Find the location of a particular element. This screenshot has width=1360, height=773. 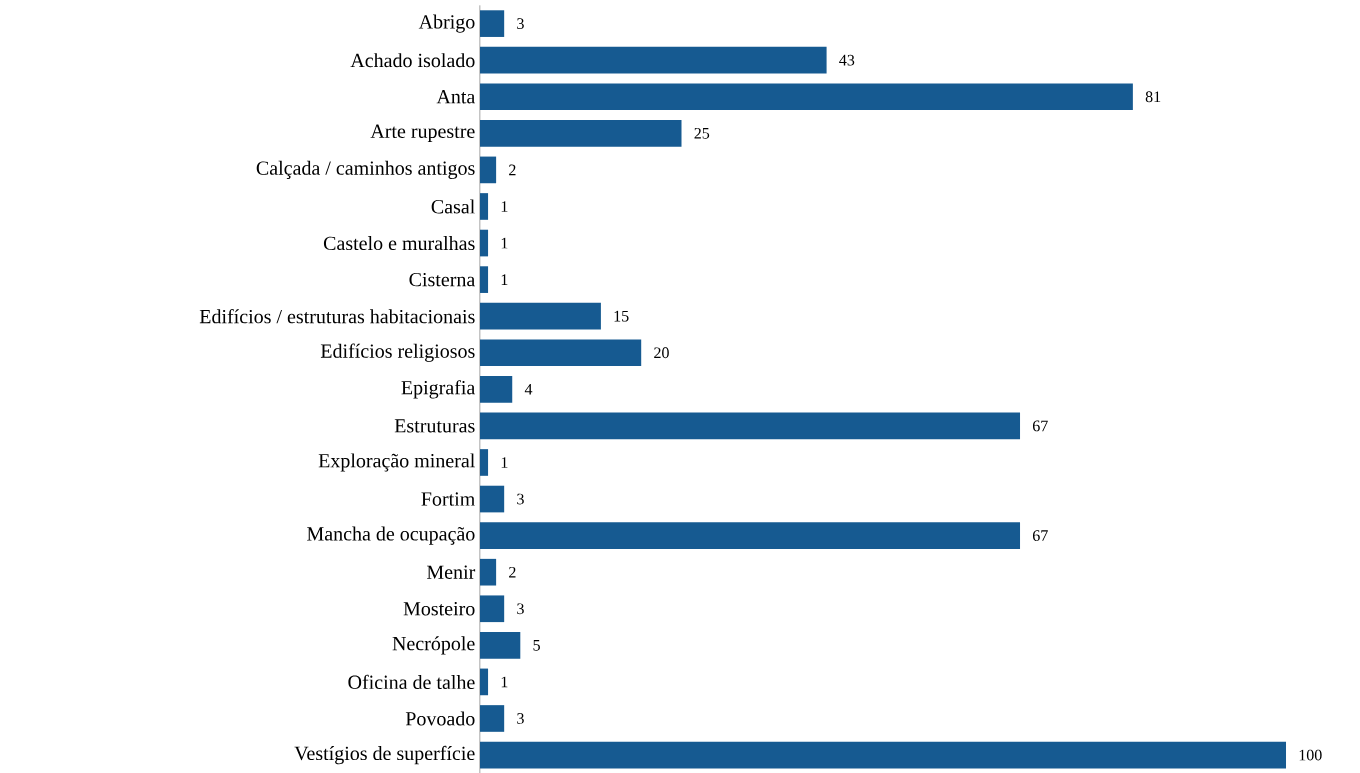

y-tick-label: Calçada / caminhos antigos is located at coordinates (365, 169).